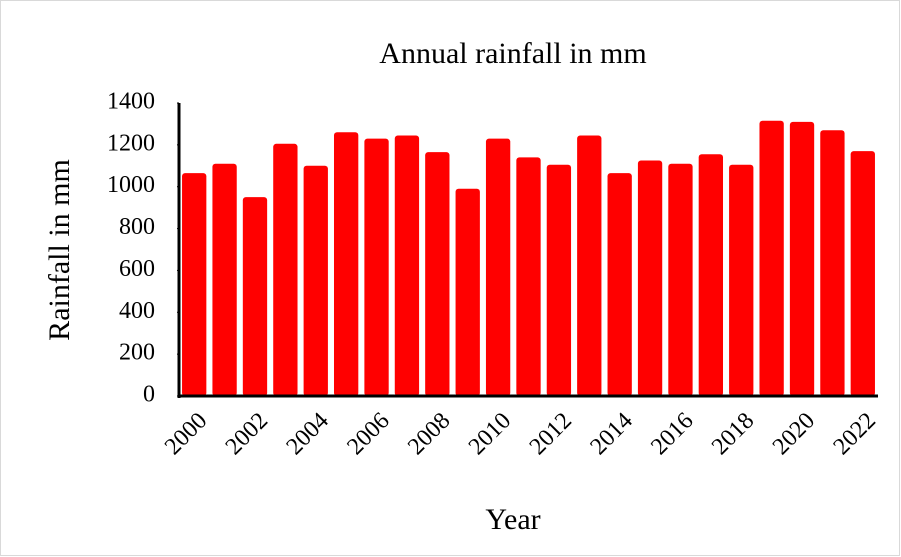 This screenshot has height=557, width=901. Describe the element at coordinates (131, 143) in the screenshot. I see `y-tick-label: 1200` at that location.